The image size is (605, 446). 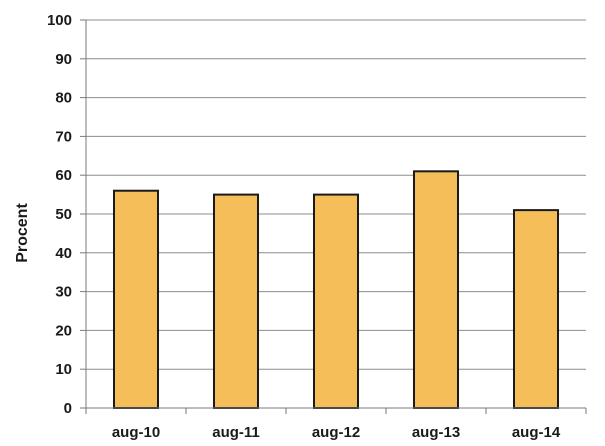 What do you see at coordinates (63, 136) in the screenshot?
I see `y-tick-label: 70` at bounding box center [63, 136].